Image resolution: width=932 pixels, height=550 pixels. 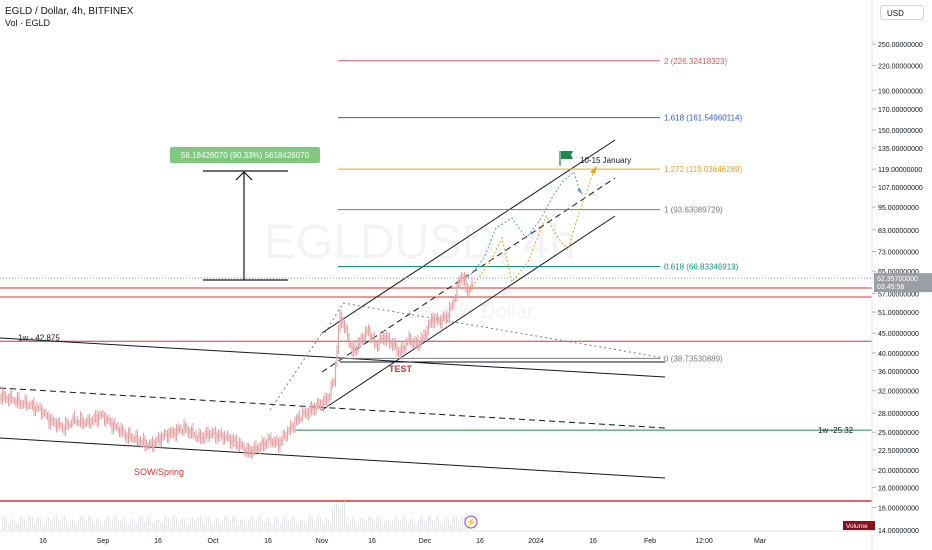 I want to click on y-tick-label: 57.00000000, so click(x=898, y=294).